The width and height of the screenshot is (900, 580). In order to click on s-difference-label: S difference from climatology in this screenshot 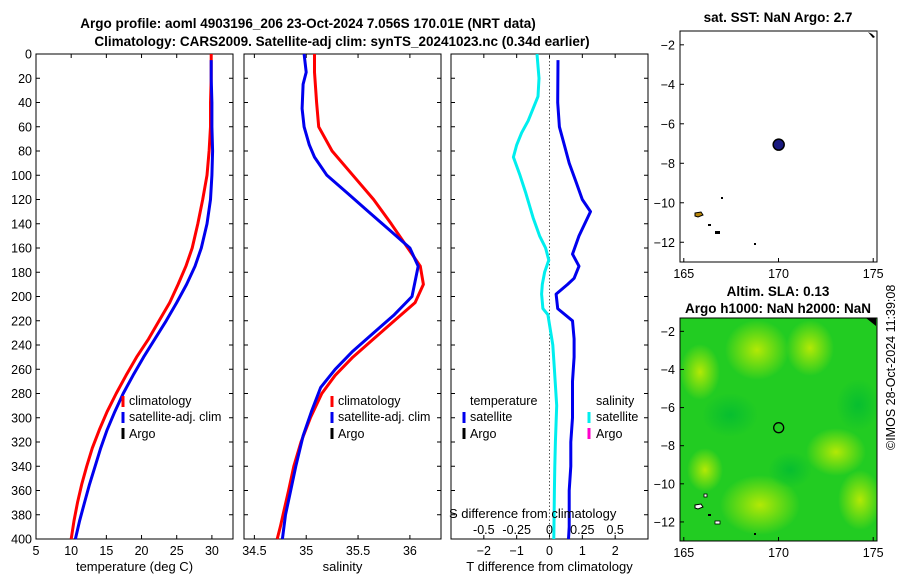, I will do `click(533, 513)`.